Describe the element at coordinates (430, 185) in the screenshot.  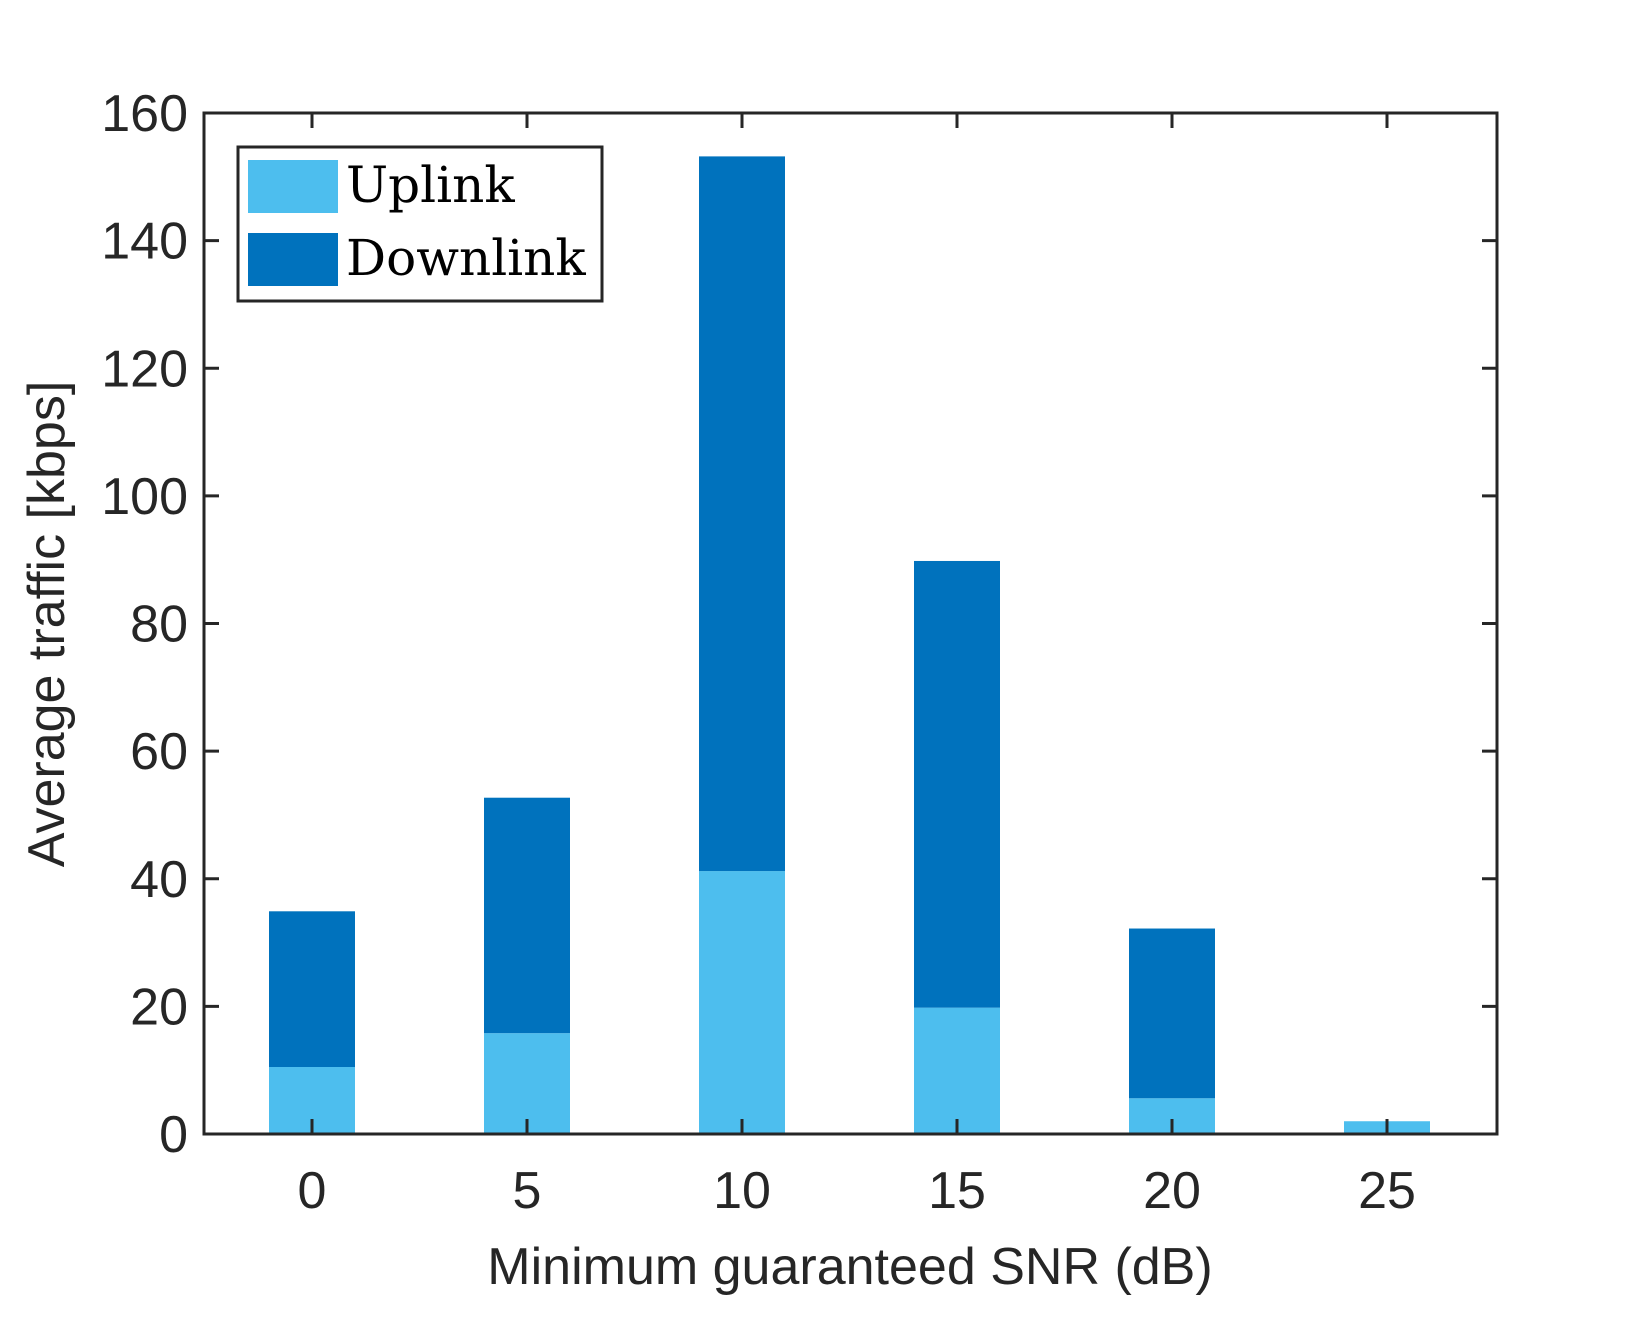
I see `legend-label-uplink: Uplink` at that location.